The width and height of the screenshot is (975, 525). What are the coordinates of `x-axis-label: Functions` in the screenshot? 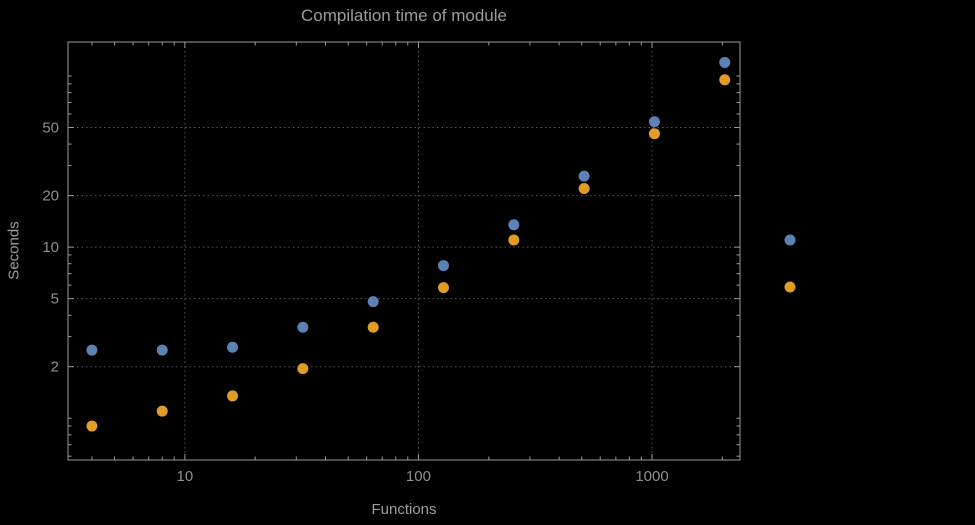 It's located at (404, 509).